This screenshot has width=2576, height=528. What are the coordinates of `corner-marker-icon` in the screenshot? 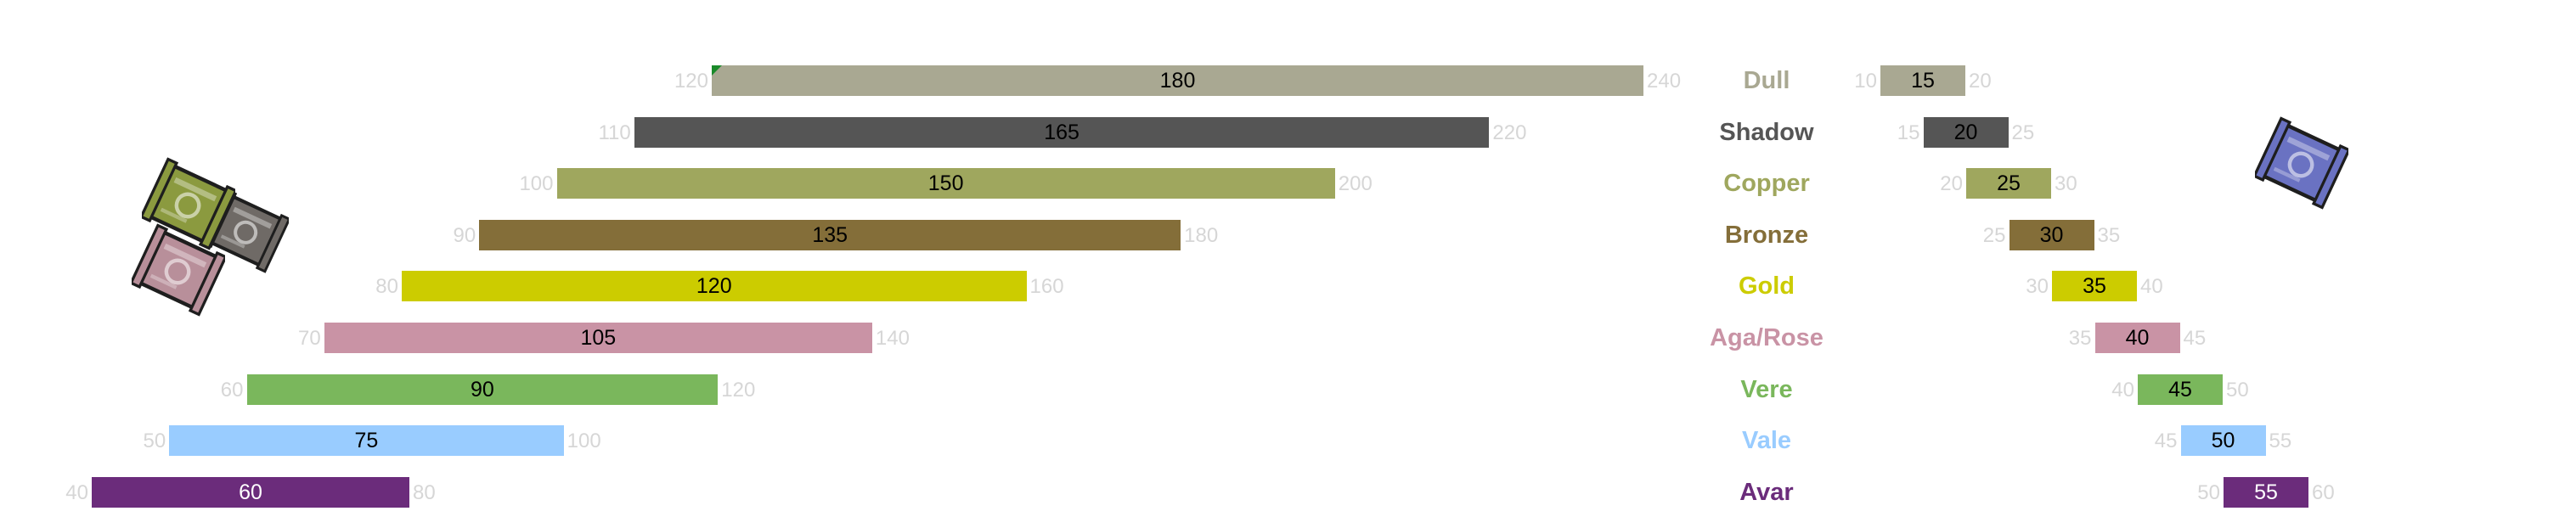 It's located at (717, 70).